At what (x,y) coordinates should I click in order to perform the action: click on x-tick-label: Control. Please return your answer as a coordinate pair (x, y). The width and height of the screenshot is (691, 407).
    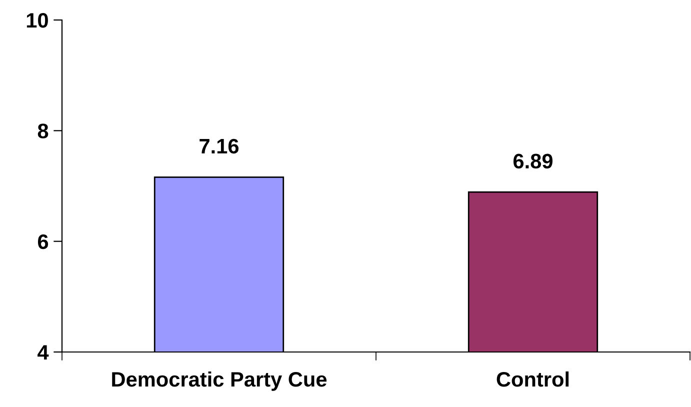
    Looking at the image, I should click on (532, 379).